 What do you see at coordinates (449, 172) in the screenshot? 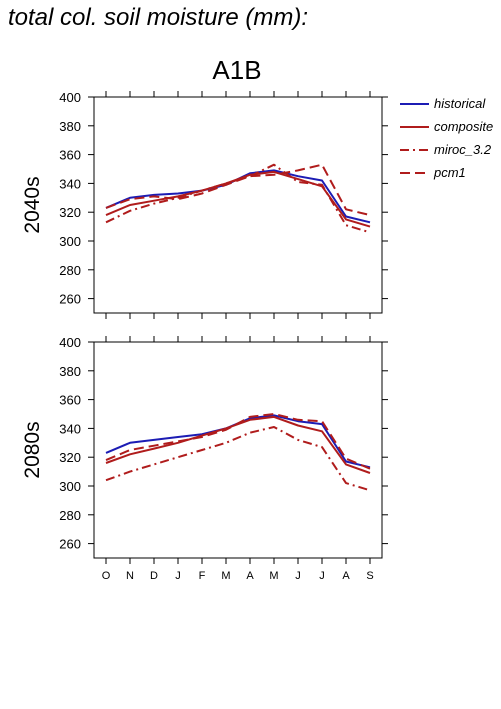
I see `legend-label: pcm1` at bounding box center [449, 172].